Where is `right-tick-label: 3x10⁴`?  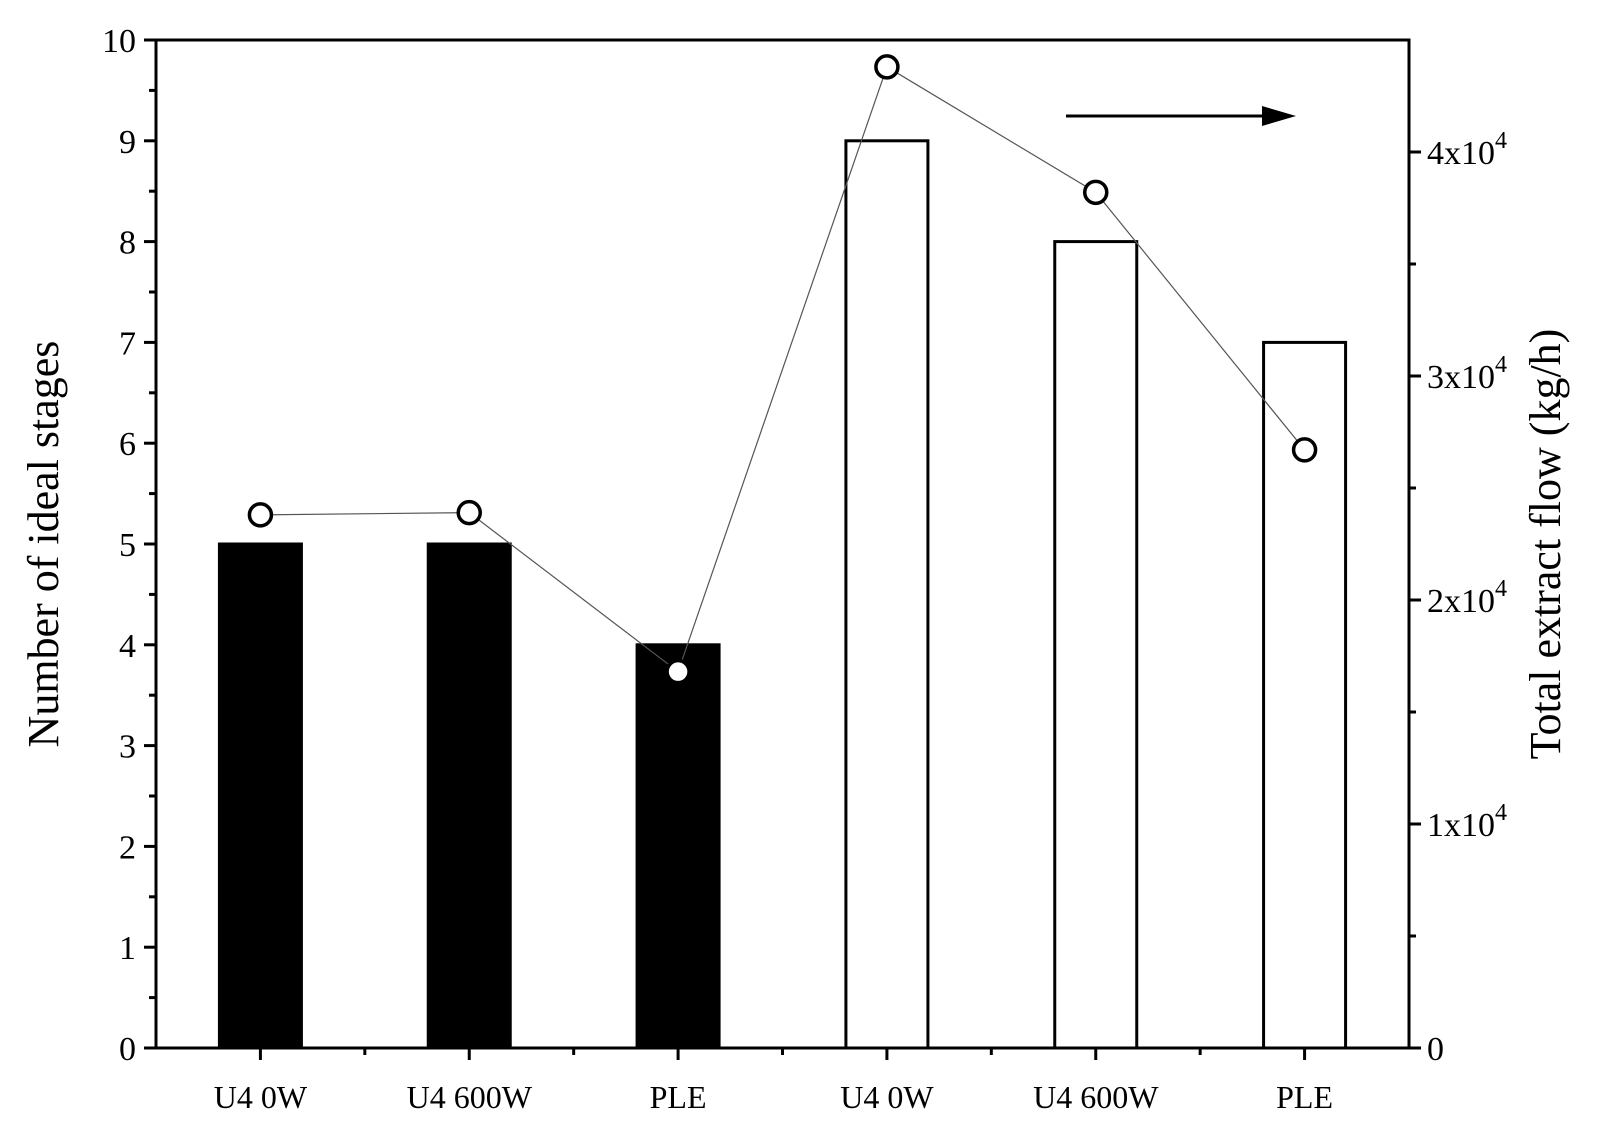 right-tick-label: 3x10⁴ is located at coordinates (1467, 374).